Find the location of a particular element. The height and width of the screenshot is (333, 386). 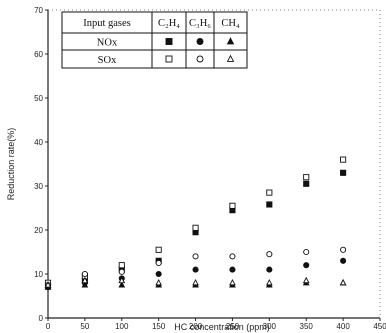

y-tick-label: 50 is located at coordinates (38, 98).